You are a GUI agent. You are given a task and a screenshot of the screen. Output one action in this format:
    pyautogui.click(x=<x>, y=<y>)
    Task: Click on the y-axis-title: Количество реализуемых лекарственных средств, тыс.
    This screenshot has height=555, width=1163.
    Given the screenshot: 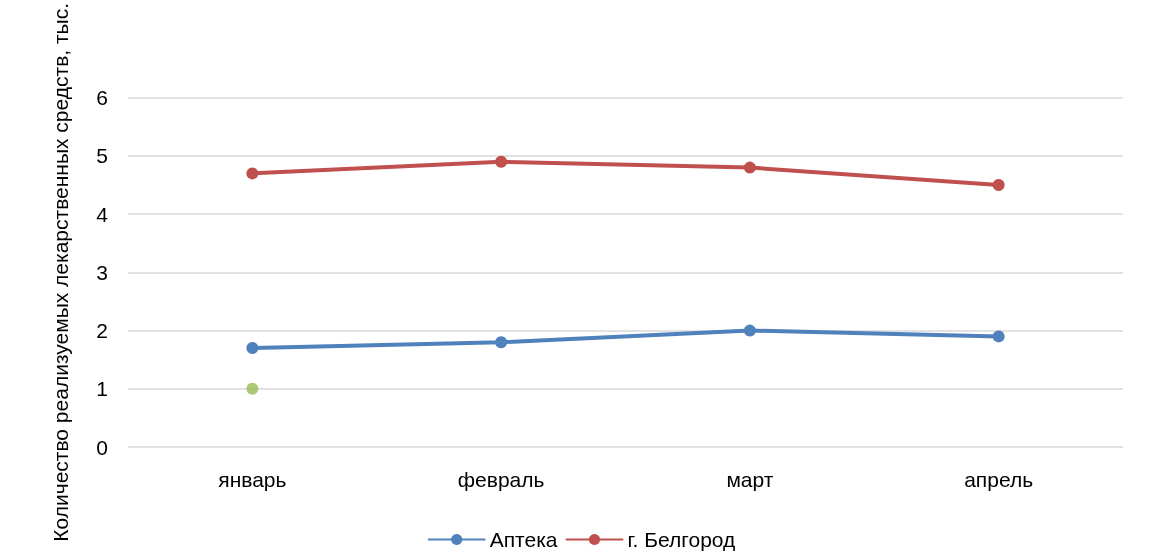 What is the action you would take?
    pyautogui.click(x=60, y=272)
    